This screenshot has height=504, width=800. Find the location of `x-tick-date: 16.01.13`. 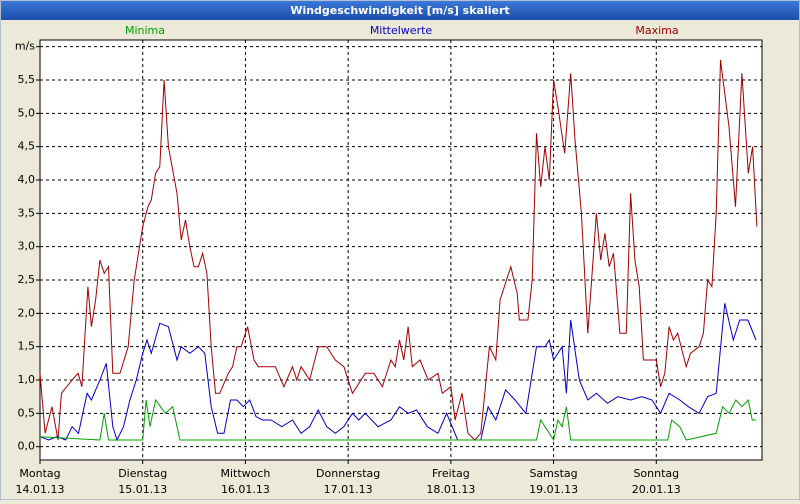

x-tick-date: 16.01.13 is located at coordinates (245, 489).